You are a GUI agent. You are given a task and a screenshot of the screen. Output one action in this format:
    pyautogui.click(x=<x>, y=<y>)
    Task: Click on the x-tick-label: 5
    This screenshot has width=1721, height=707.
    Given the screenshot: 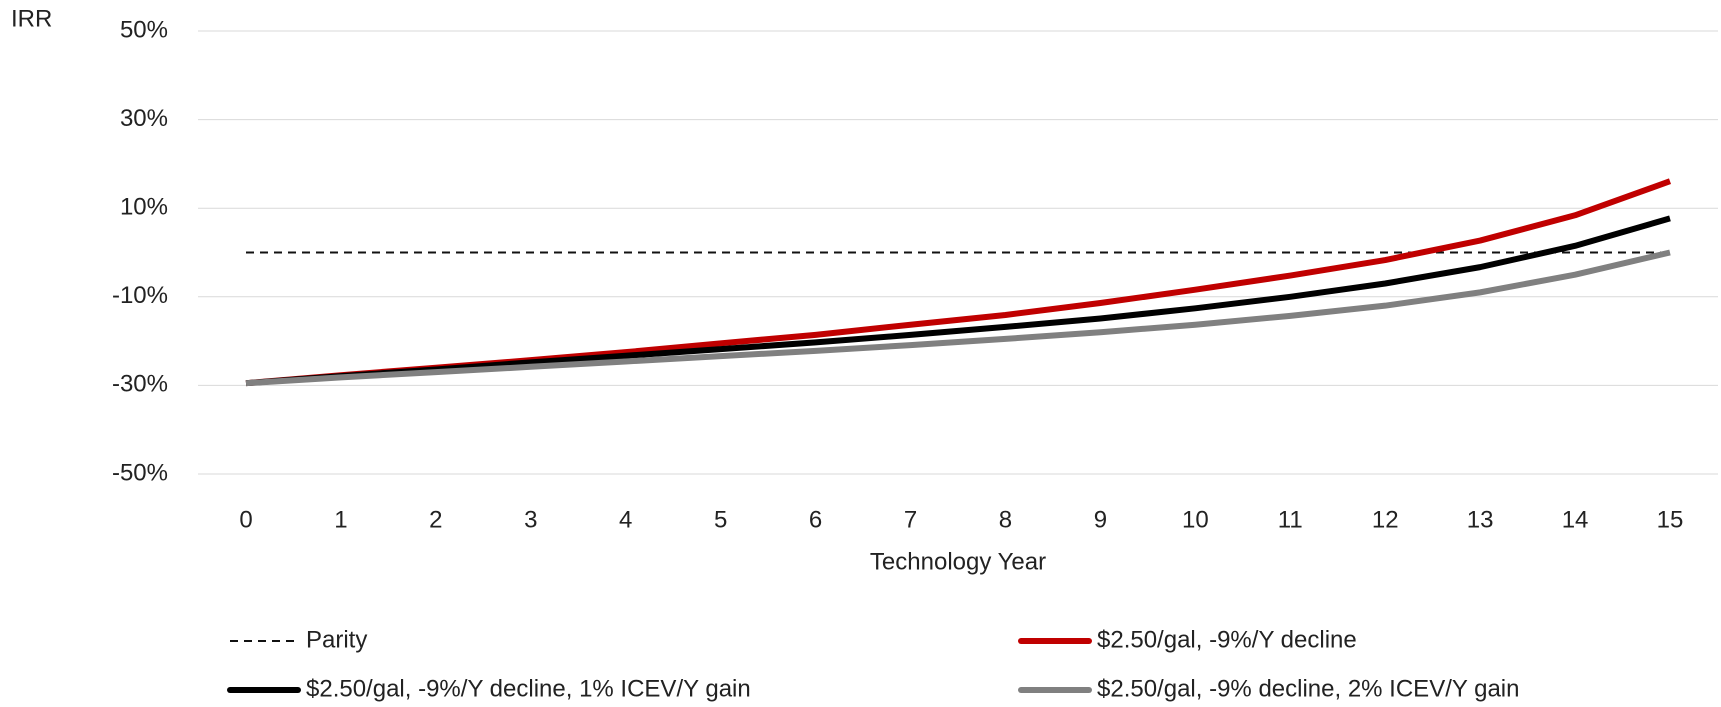 What is the action you would take?
    pyautogui.click(x=720, y=519)
    